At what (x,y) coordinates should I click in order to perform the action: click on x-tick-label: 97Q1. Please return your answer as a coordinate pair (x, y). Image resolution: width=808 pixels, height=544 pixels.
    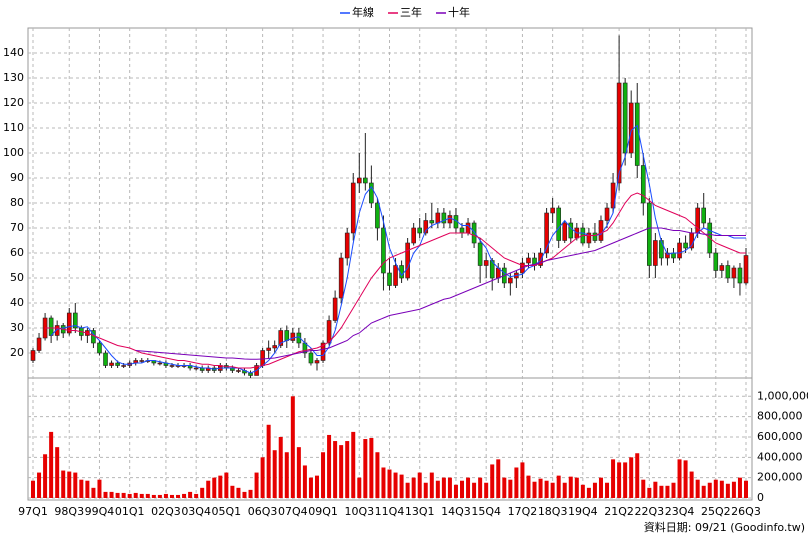
    Looking at the image, I should click on (33, 511).